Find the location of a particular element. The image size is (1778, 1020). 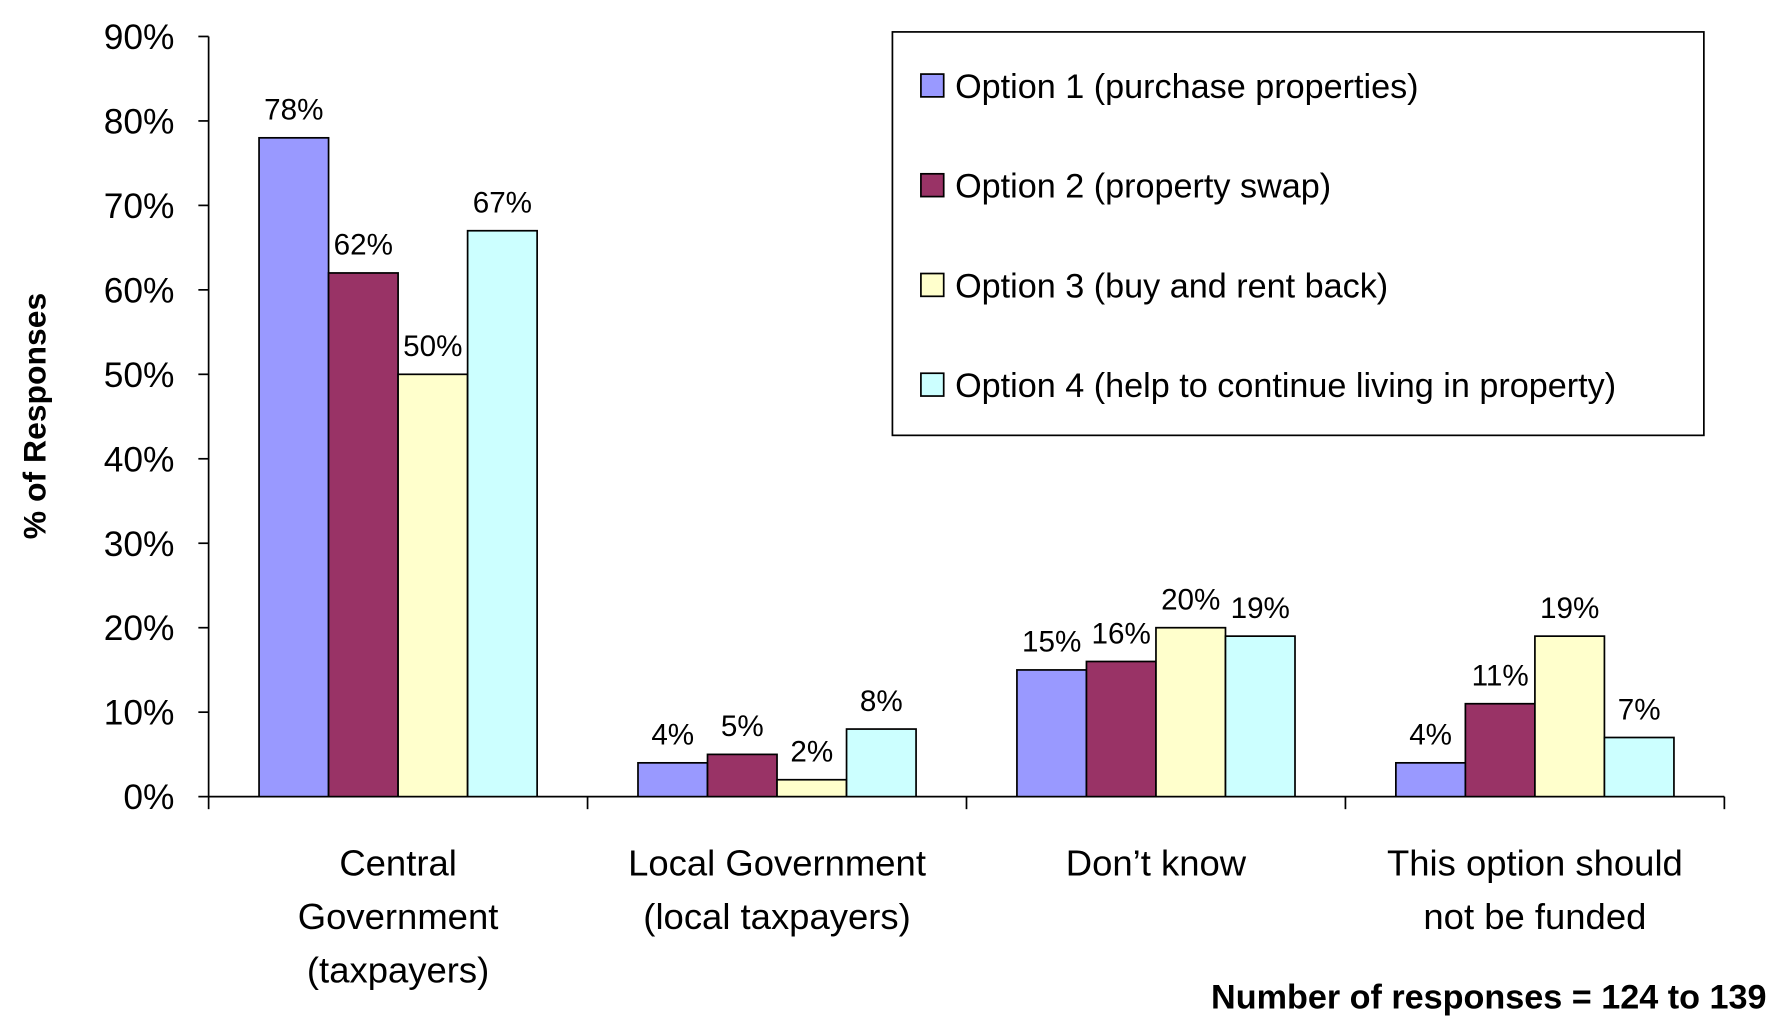

data-label: 5% is located at coordinates (742, 726).